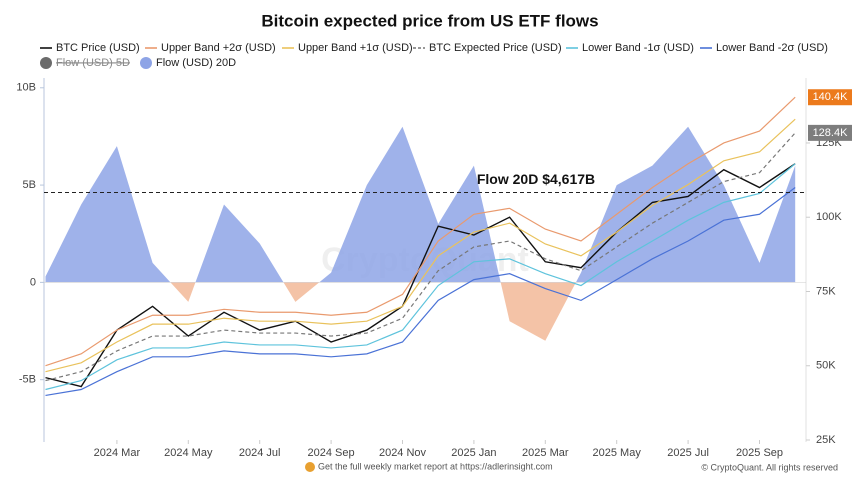 The height and width of the screenshot is (484, 860). I want to click on flow-area-negative, so click(373, 311).